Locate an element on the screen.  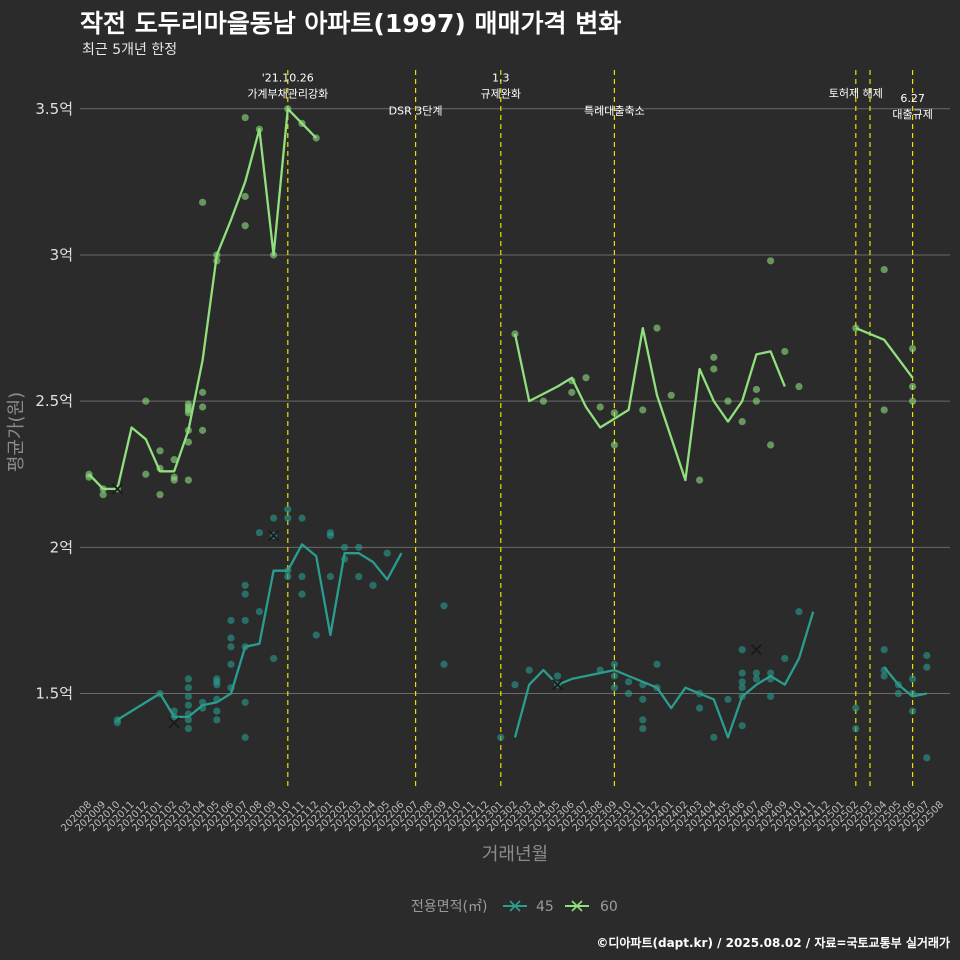
legend: 전용면적(㎡) 45 60 is located at coordinates (514, 907).